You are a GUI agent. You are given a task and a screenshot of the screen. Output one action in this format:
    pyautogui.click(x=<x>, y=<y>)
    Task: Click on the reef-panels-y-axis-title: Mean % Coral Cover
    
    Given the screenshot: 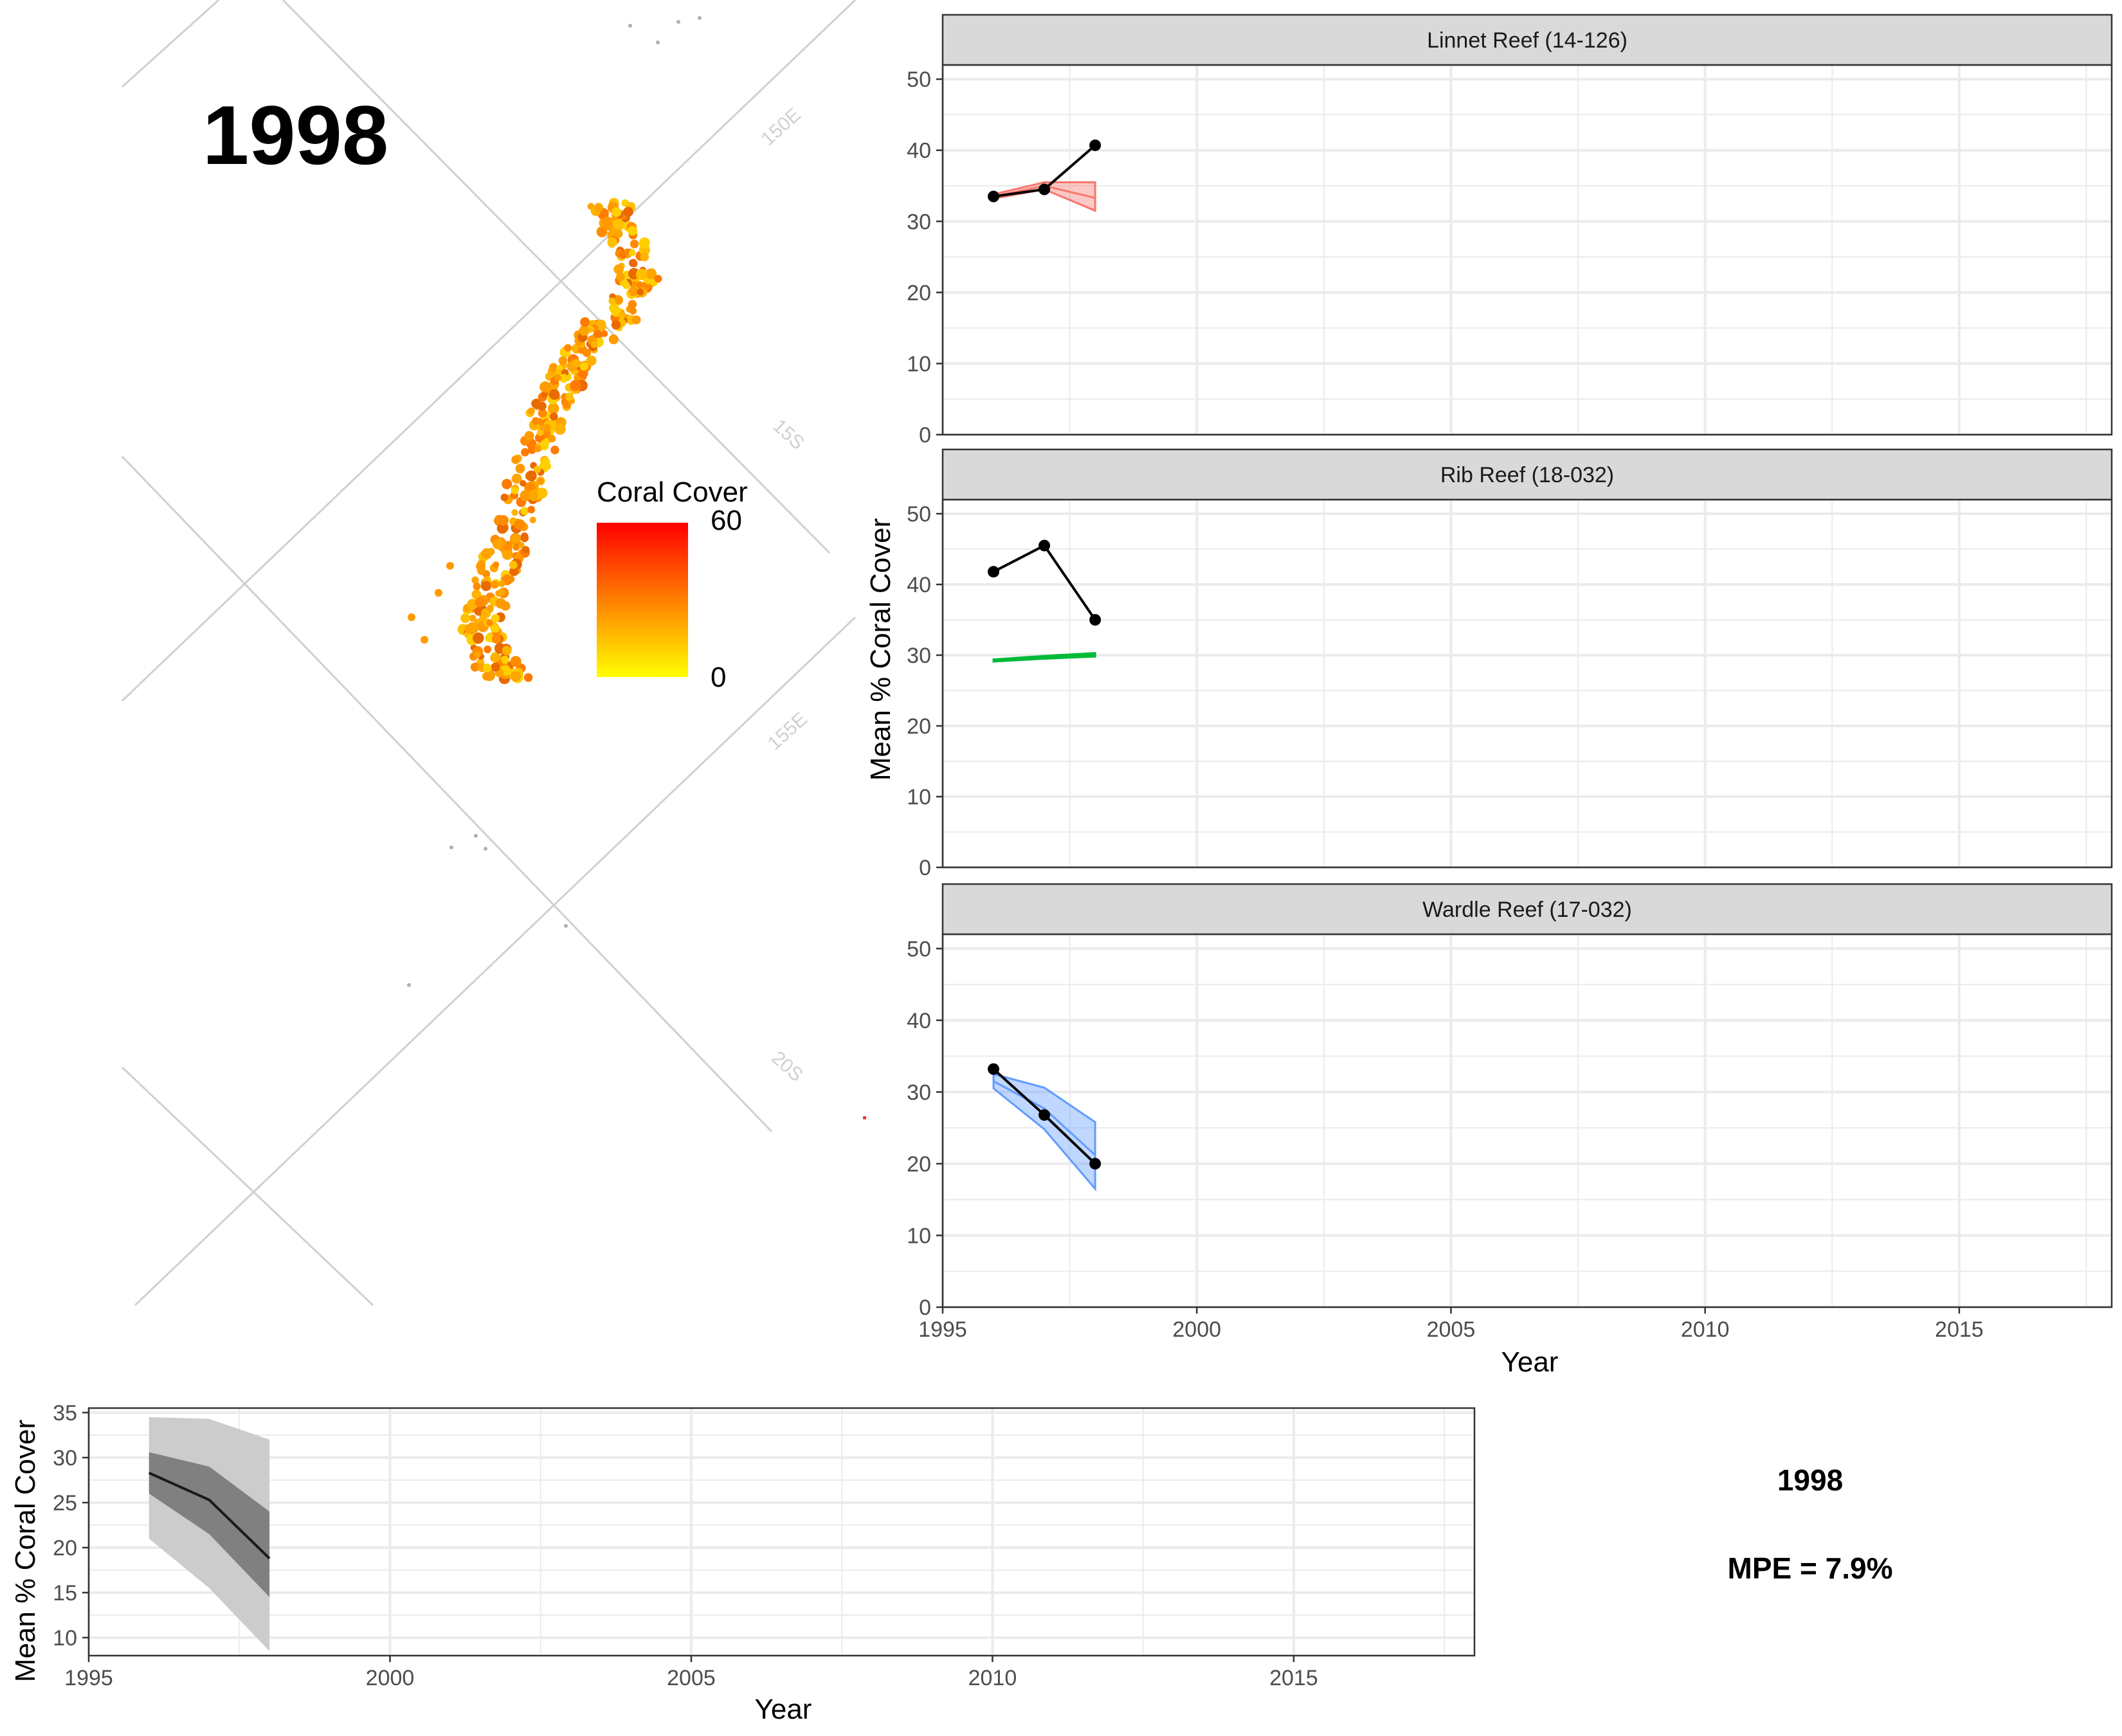 What is the action you would take?
    pyautogui.click(x=880, y=649)
    